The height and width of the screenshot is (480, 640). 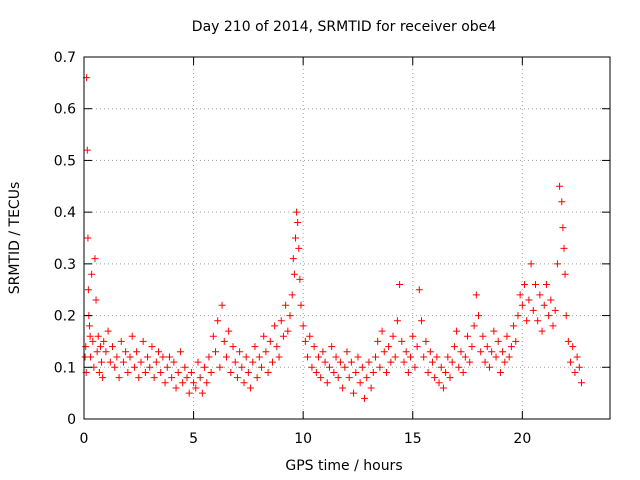 I want to click on x-tick-label: 15, so click(x=413, y=439).